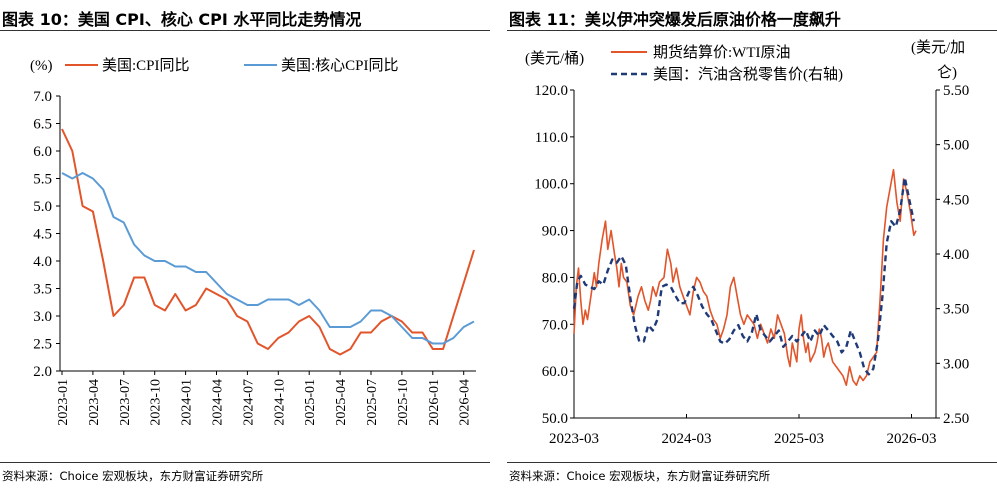  I want to click on x-tick-label: 2023-10, so click(156, 402).